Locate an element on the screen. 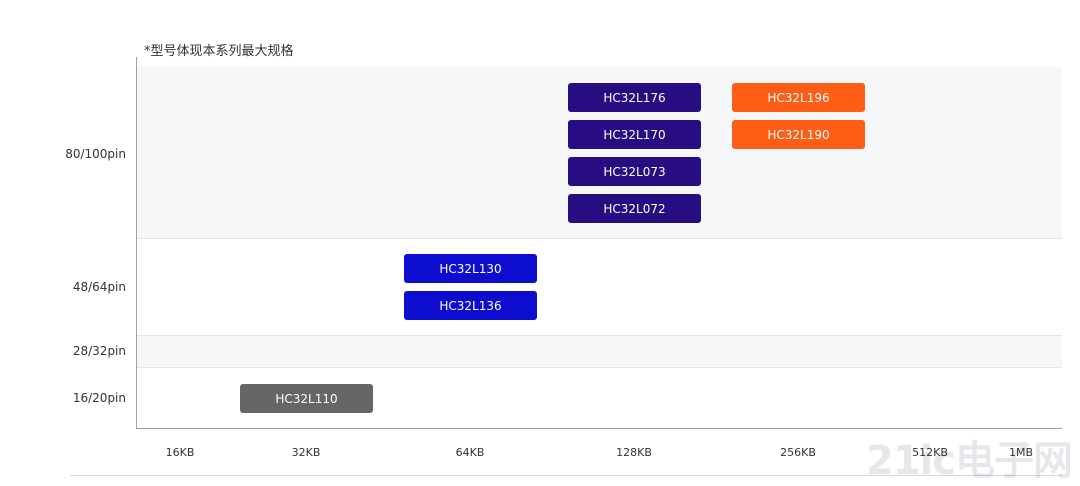  x-tick-label: 16KB is located at coordinates (180, 452).